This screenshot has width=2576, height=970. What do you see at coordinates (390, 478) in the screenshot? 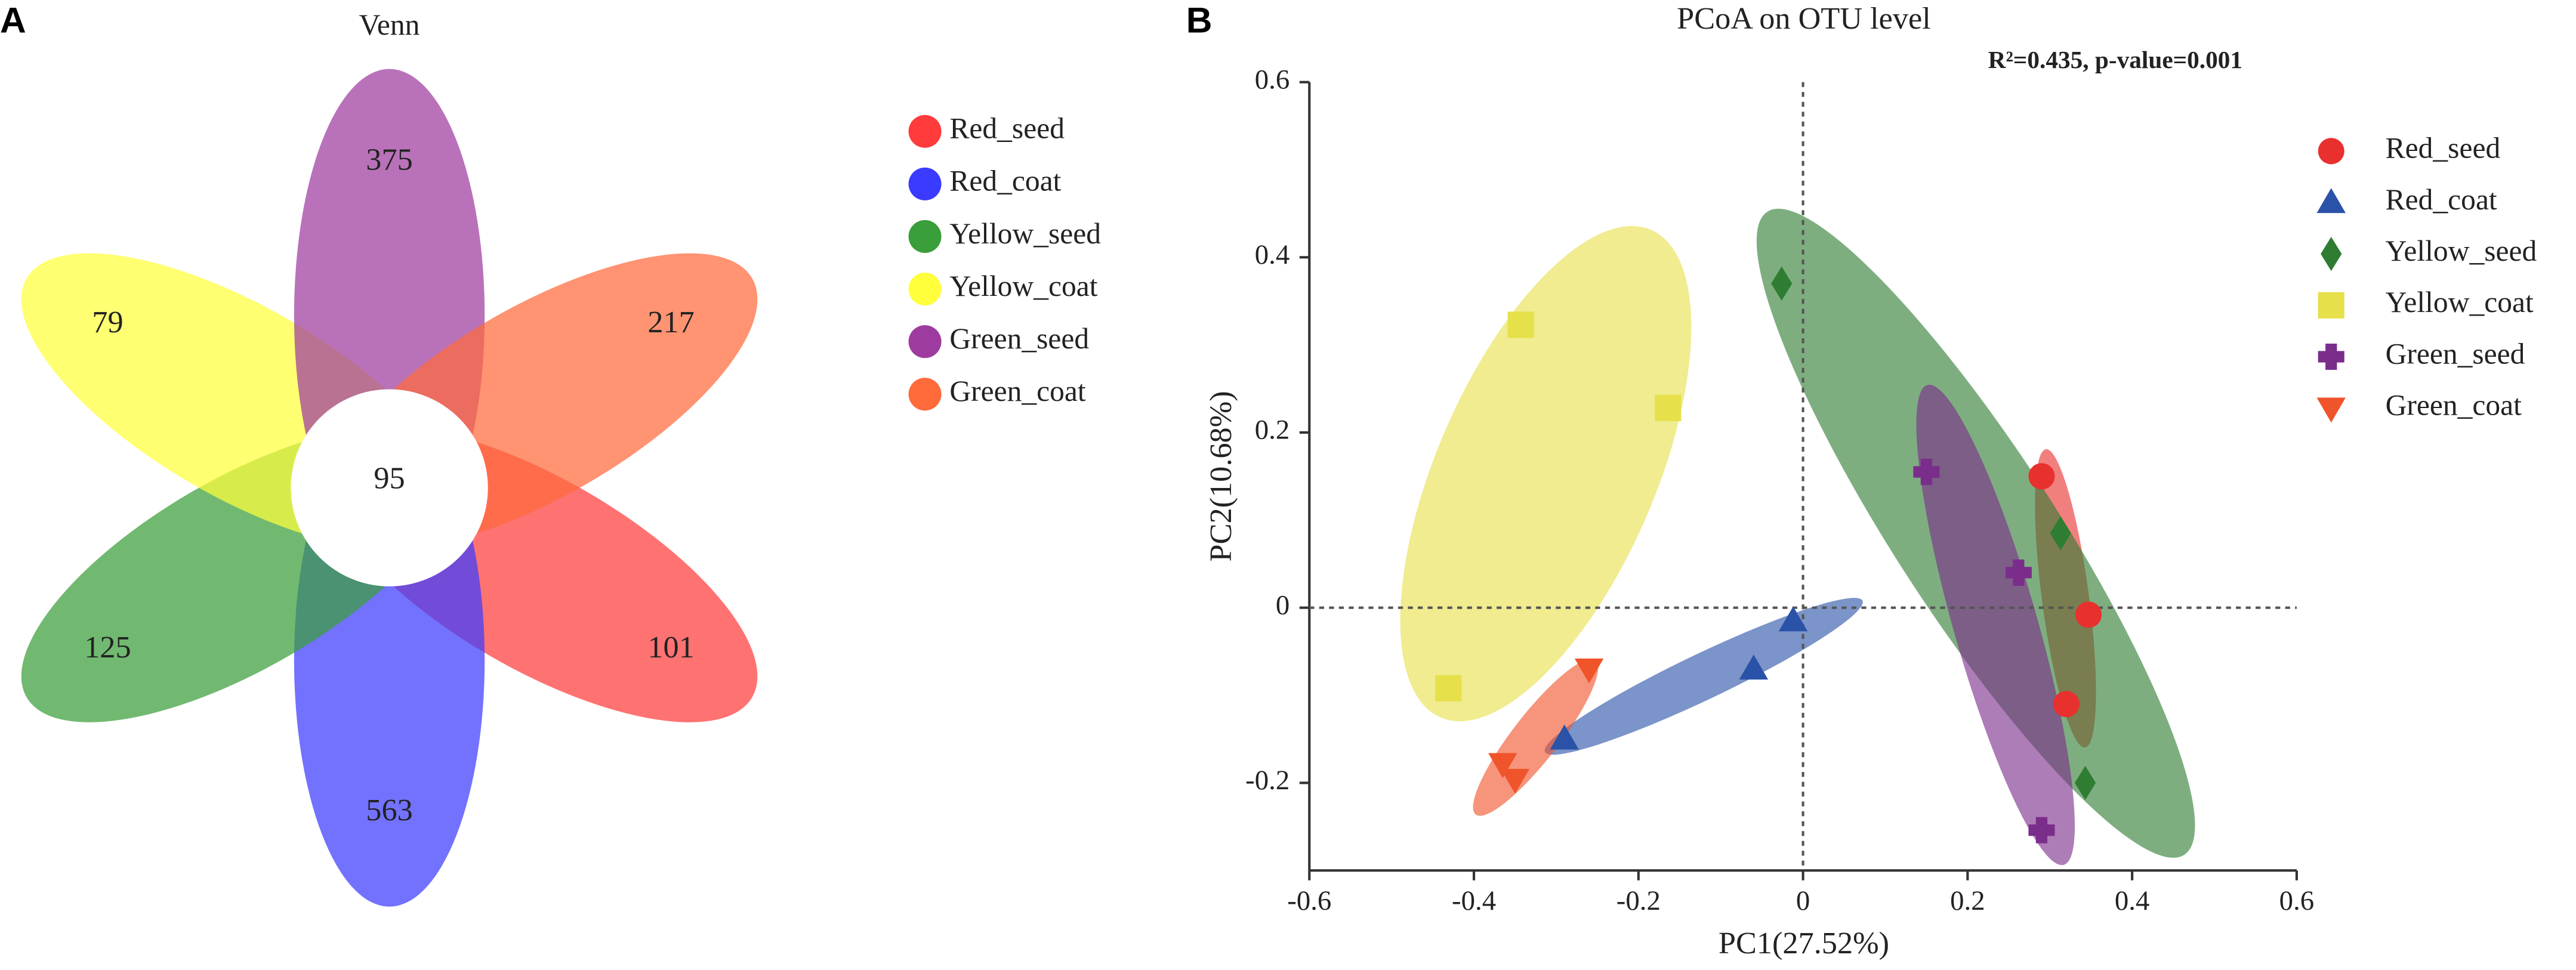
I see `intersection-label: 95` at bounding box center [390, 478].